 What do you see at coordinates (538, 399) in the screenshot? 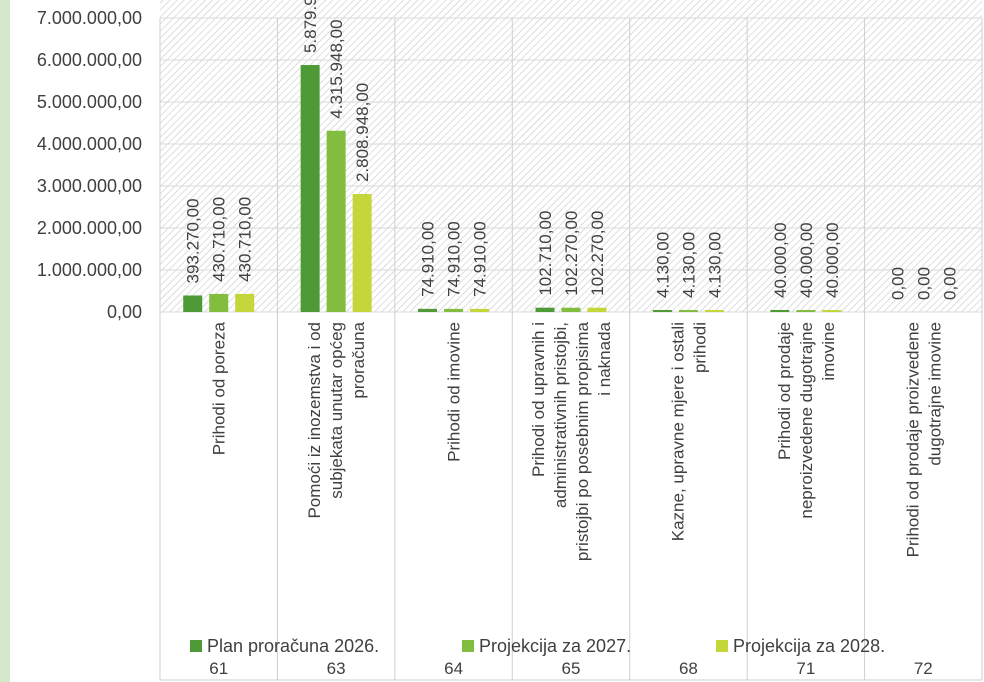
I see `category-label: Prihodi od upravnih i` at bounding box center [538, 399].